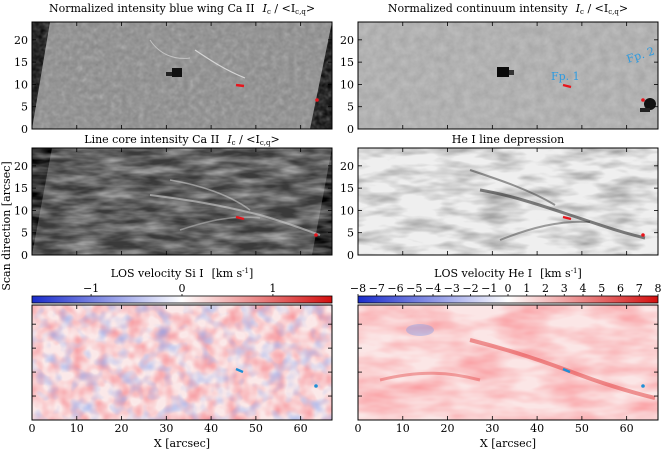  Describe the element at coordinates (508, 358) in the screenshot. I see `panel-los-he` at that location.